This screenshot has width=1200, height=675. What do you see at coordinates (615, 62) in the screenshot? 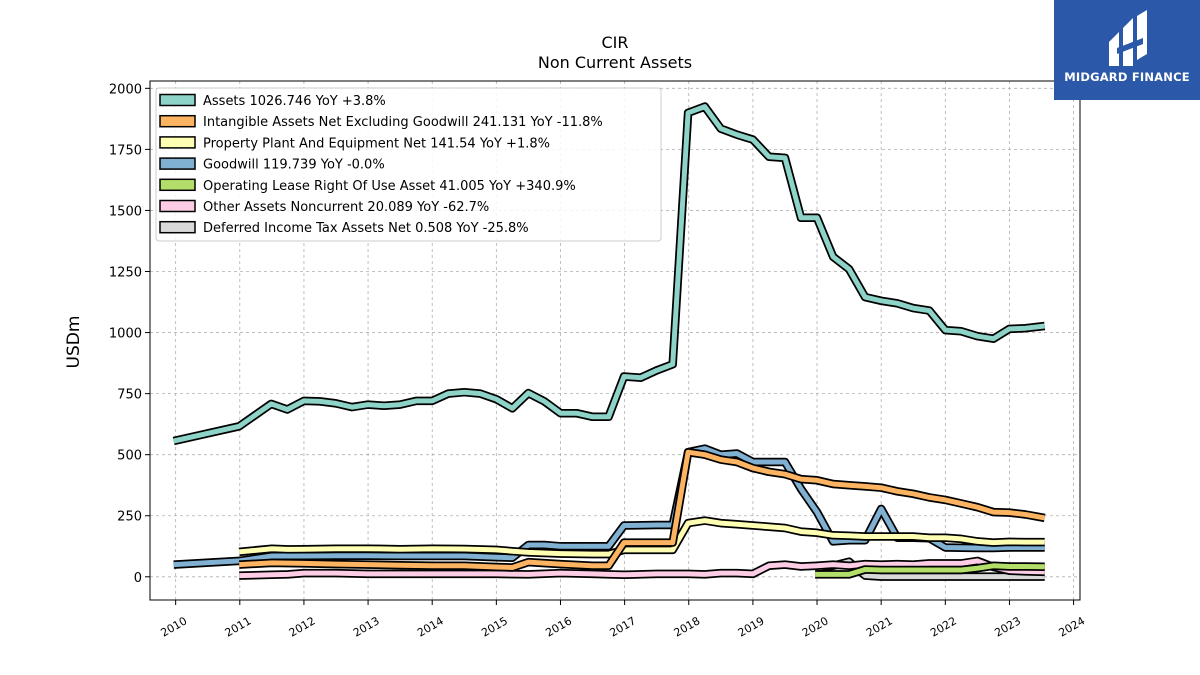
I see `chart-subtitle: Non Current Assets` at bounding box center [615, 62].